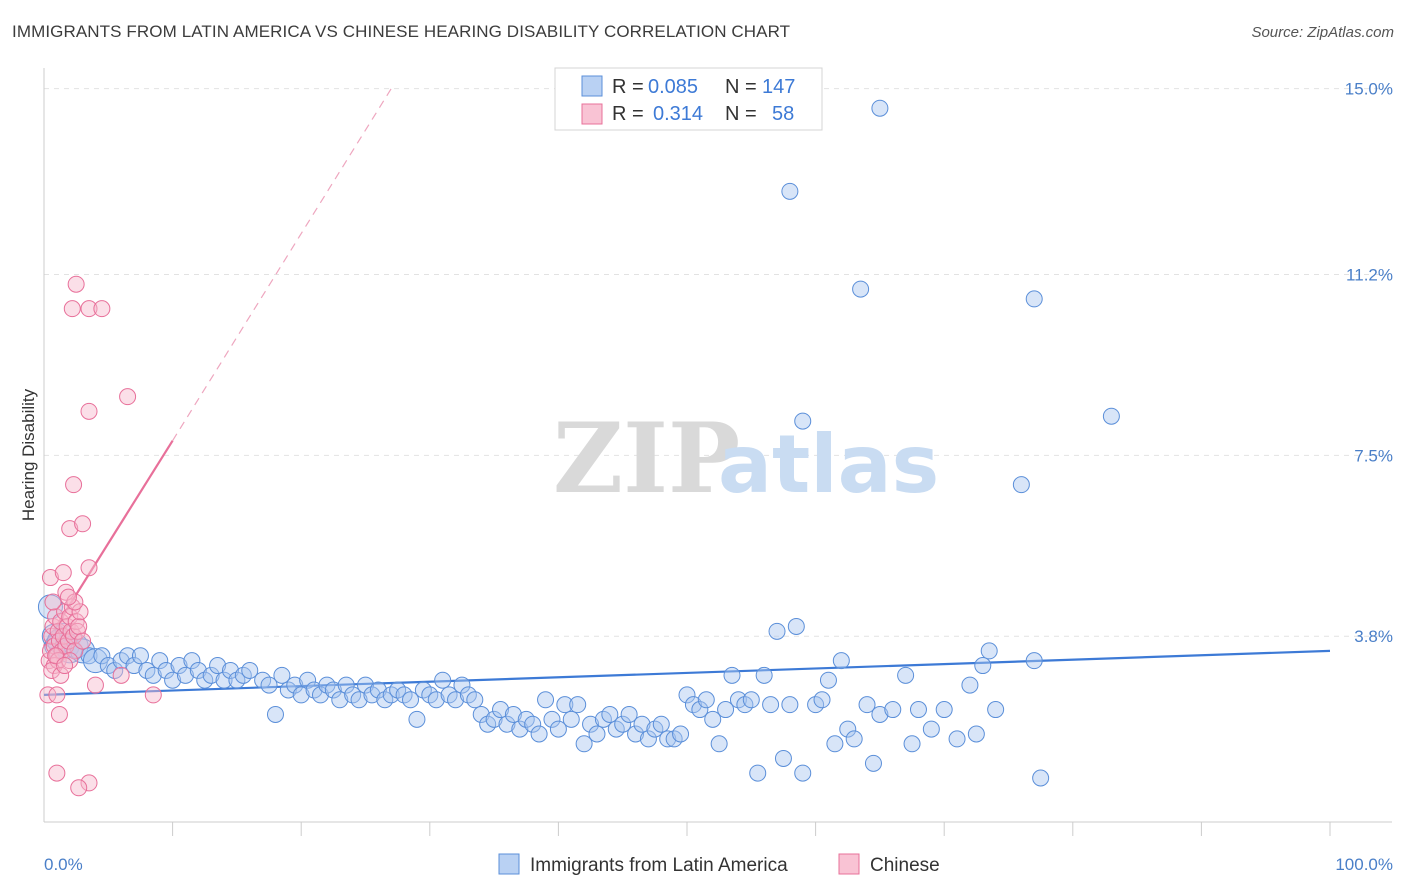  I want to click on legend-r-value: 0.314, so click(678, 114).